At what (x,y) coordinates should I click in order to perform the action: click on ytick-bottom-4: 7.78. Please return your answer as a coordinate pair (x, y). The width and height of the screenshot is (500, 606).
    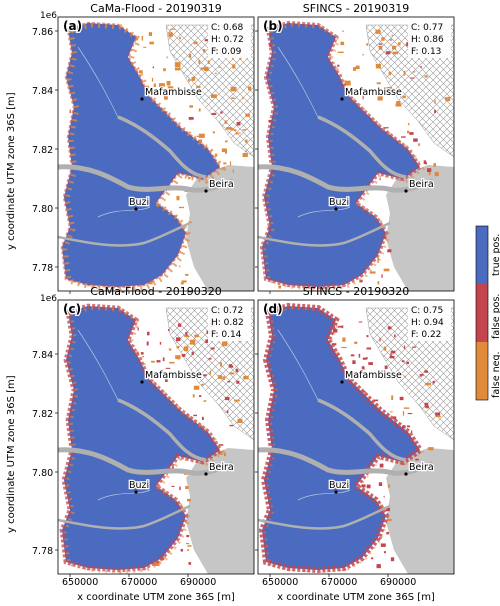
    Looking at the image, I should click on (43, 551).